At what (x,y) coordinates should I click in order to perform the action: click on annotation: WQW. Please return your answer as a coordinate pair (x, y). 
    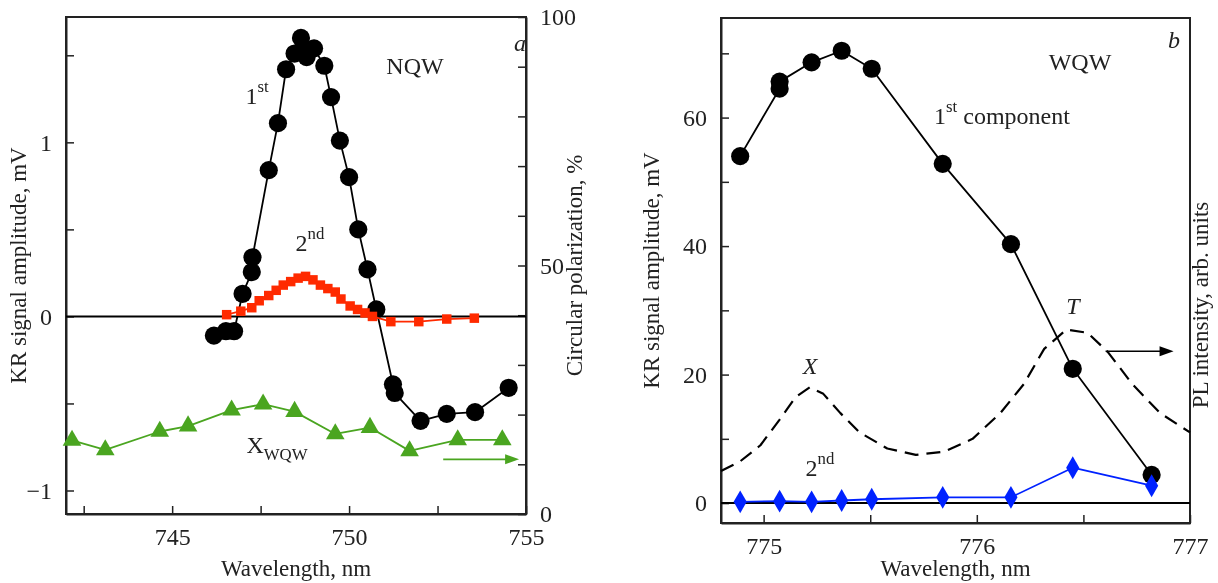
    Looking at the image, I should click on (1080, 61).